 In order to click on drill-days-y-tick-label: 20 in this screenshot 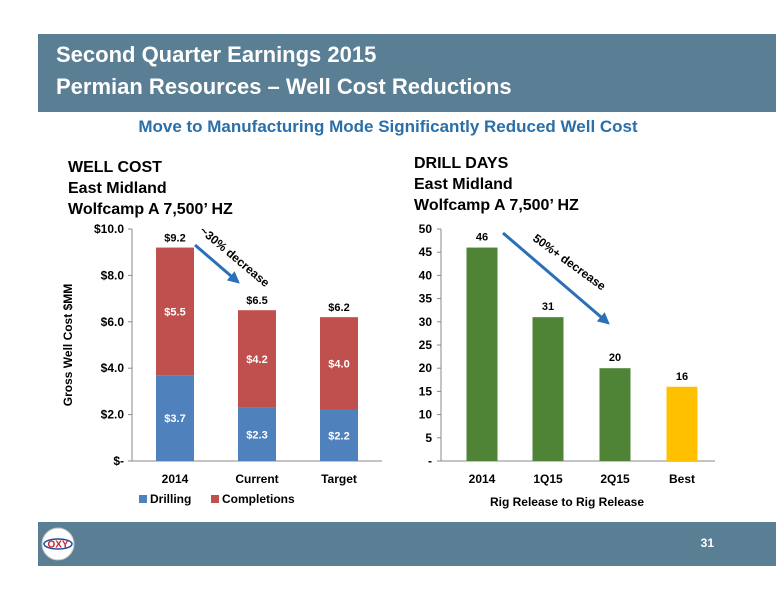, I will do `click(426, 368)`.